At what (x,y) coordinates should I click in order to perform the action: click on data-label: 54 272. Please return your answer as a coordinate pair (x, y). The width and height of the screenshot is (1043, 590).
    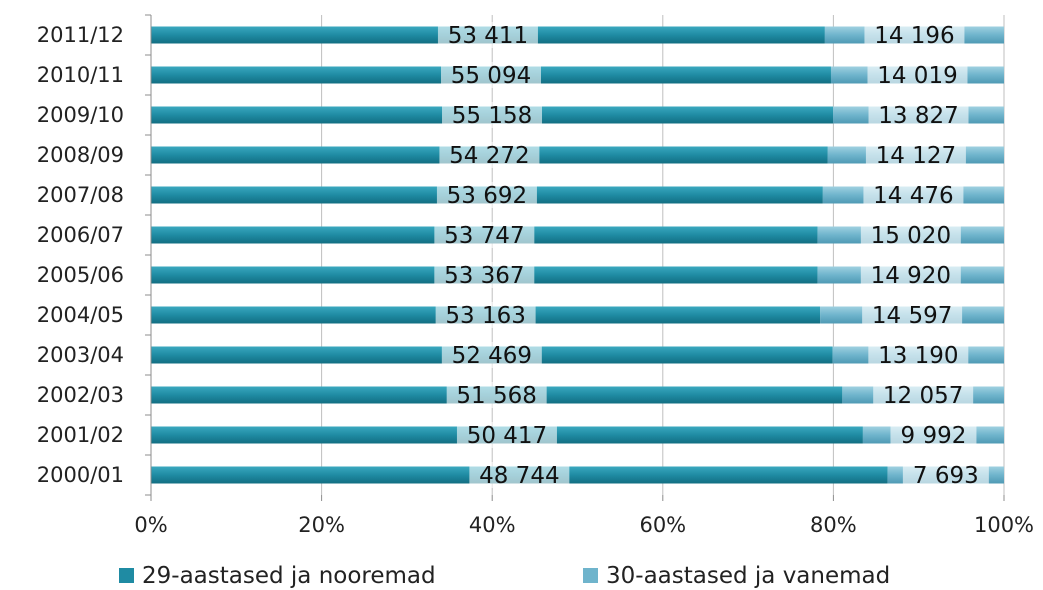
    Looking at the image, I should click on (489, 156).